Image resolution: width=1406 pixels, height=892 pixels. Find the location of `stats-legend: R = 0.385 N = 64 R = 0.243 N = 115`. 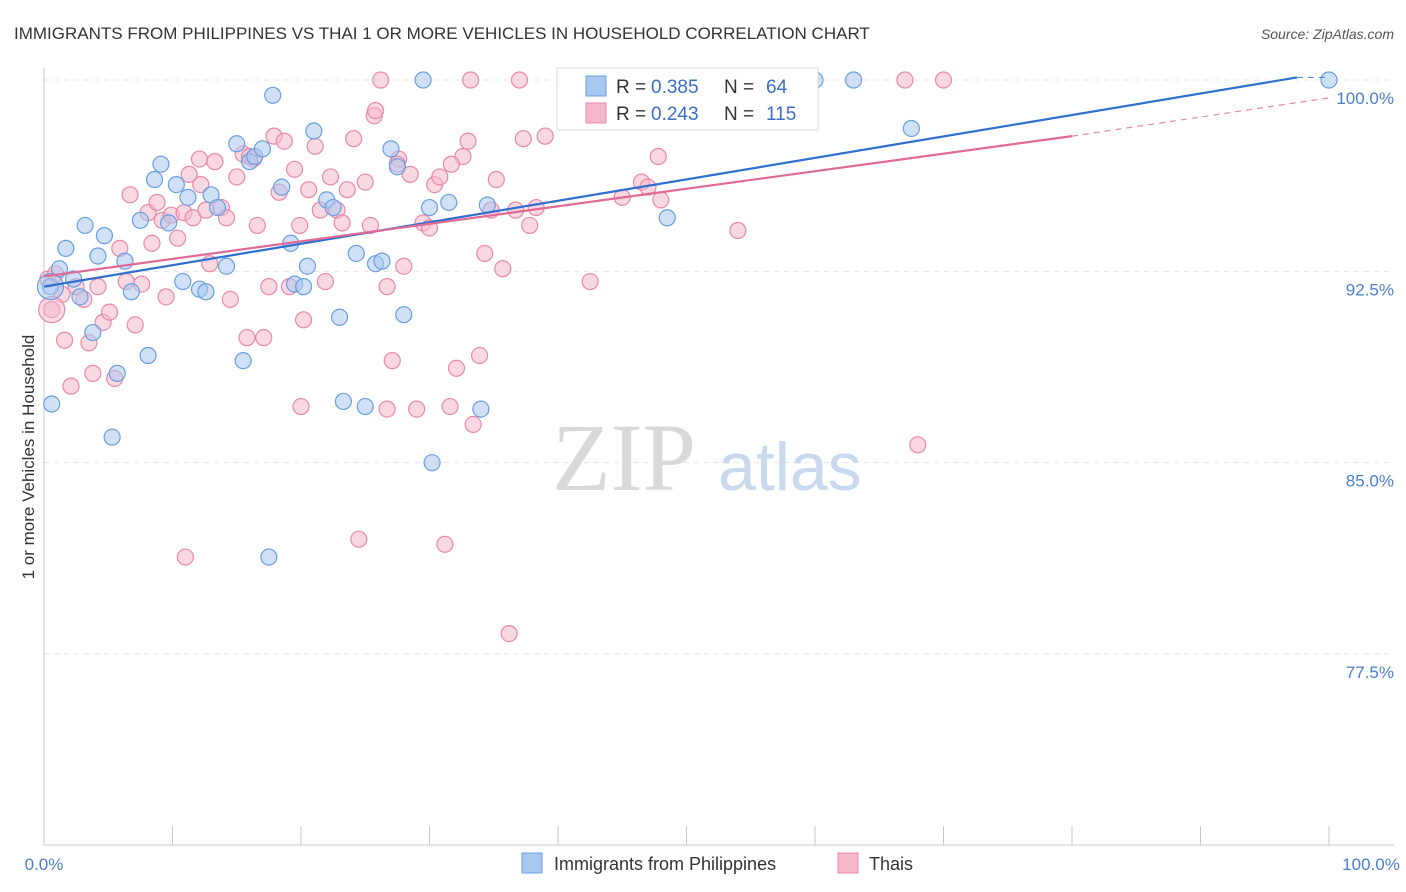

stats-legend: R = 0.385 N = 64 R = 0.243 N = 115 is located at coordinates (687, 99).